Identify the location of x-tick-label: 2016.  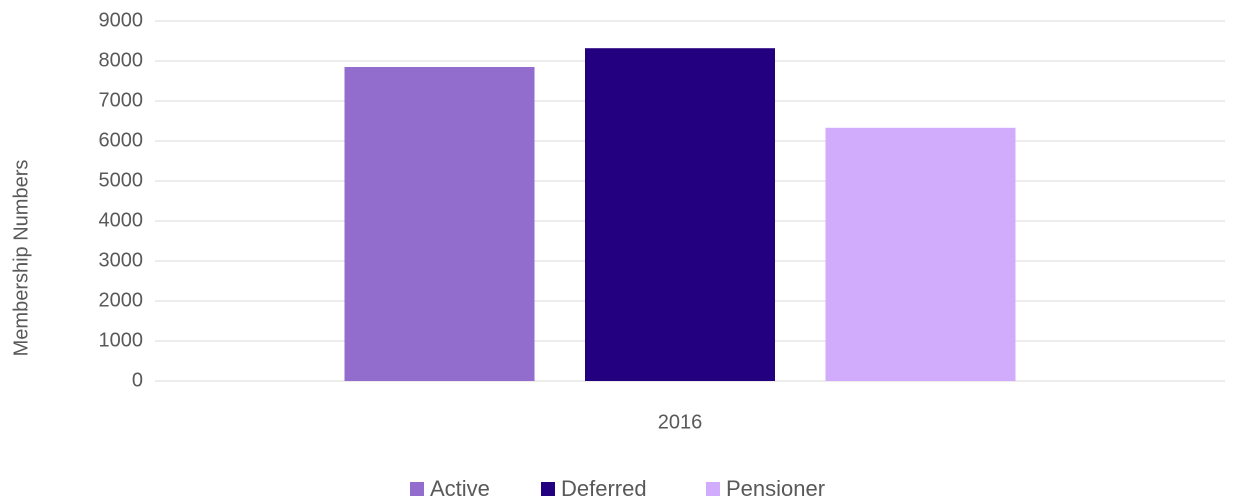
(680, 422).